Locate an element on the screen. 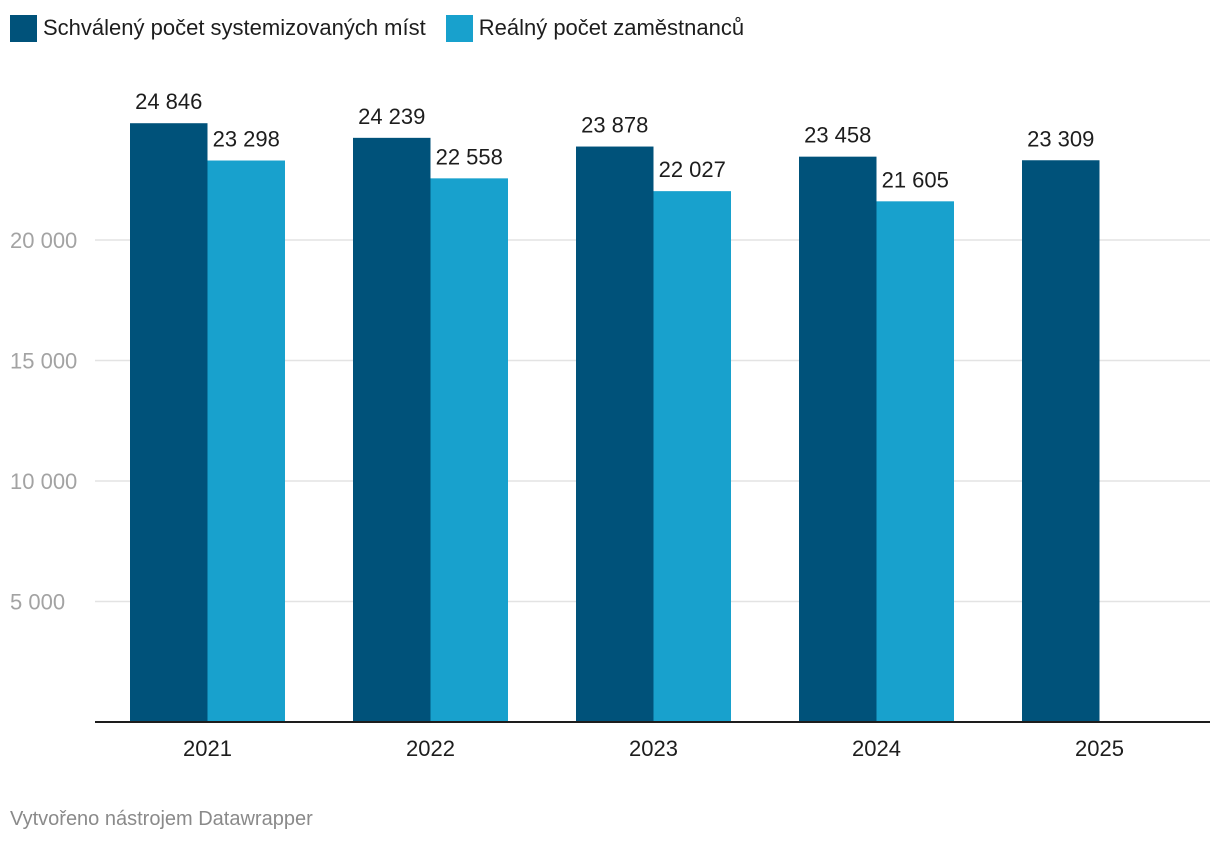 The height and width of the screenshot is (844, 1220). y-tick-label: 10 000 is located at coordinates (43, 481).